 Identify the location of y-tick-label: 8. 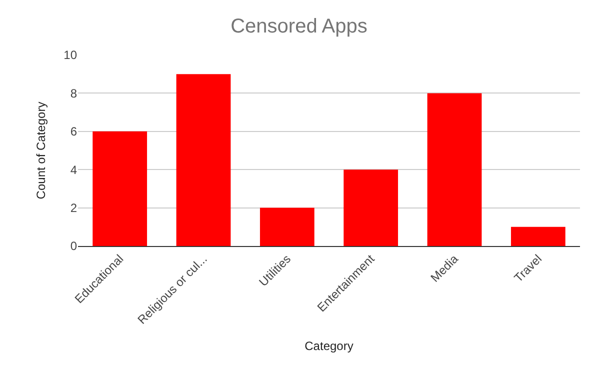
(74, 93).